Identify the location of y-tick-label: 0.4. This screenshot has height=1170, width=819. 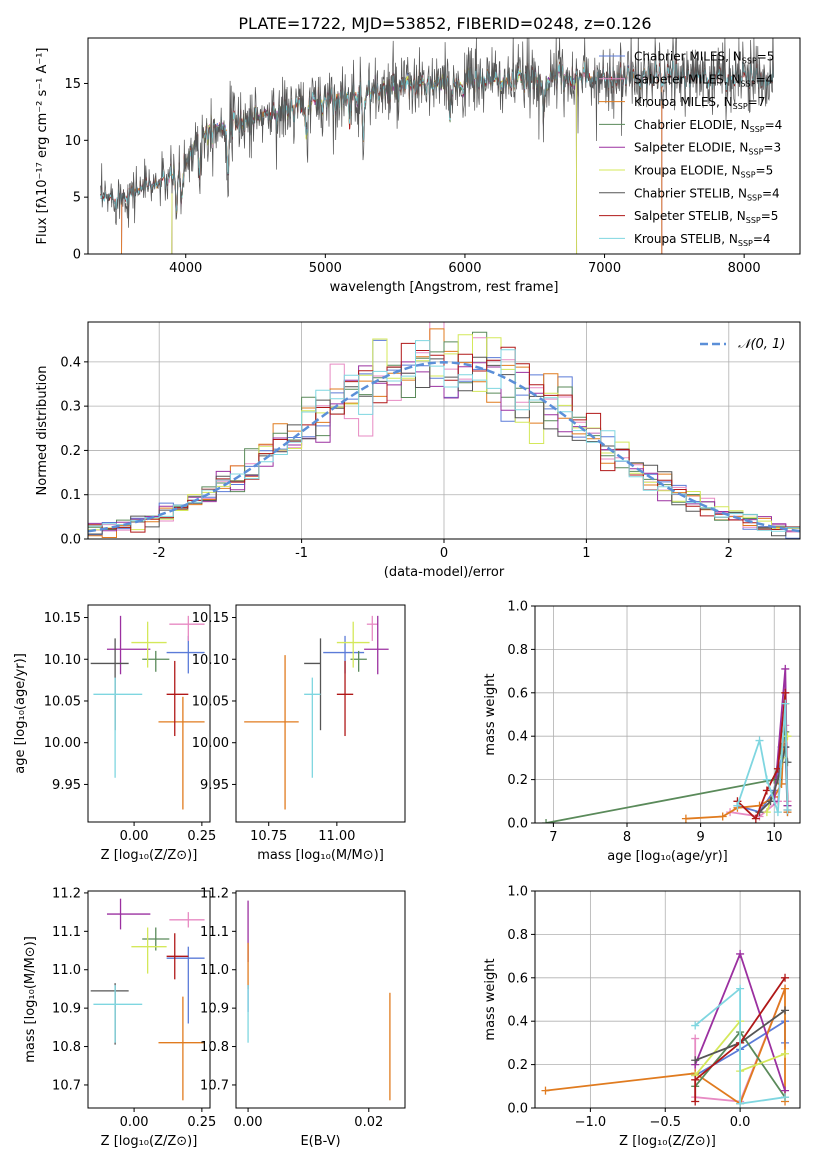
(517, 1022).